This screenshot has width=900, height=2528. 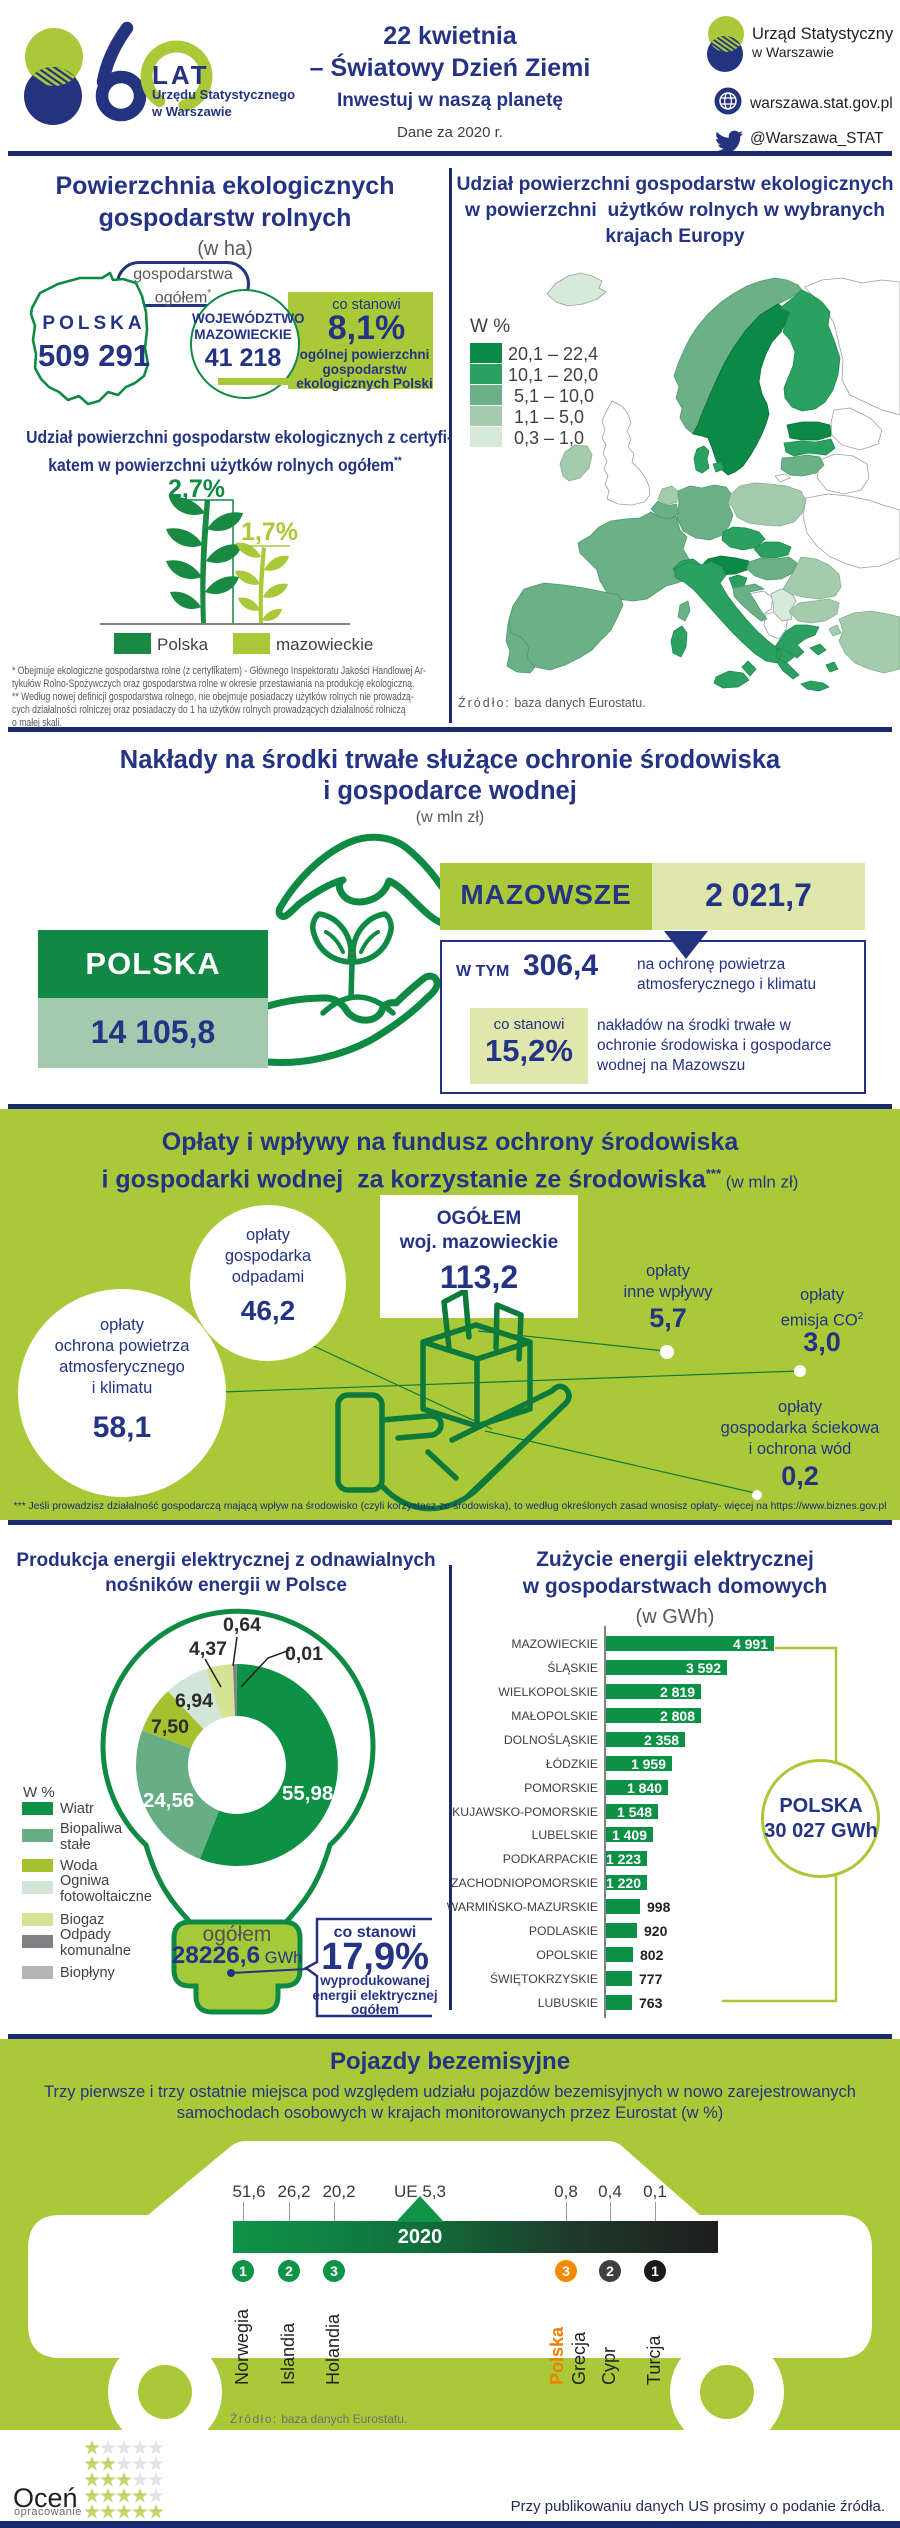 I want to click on svg-text: LAT, so click(x=181, y=75).